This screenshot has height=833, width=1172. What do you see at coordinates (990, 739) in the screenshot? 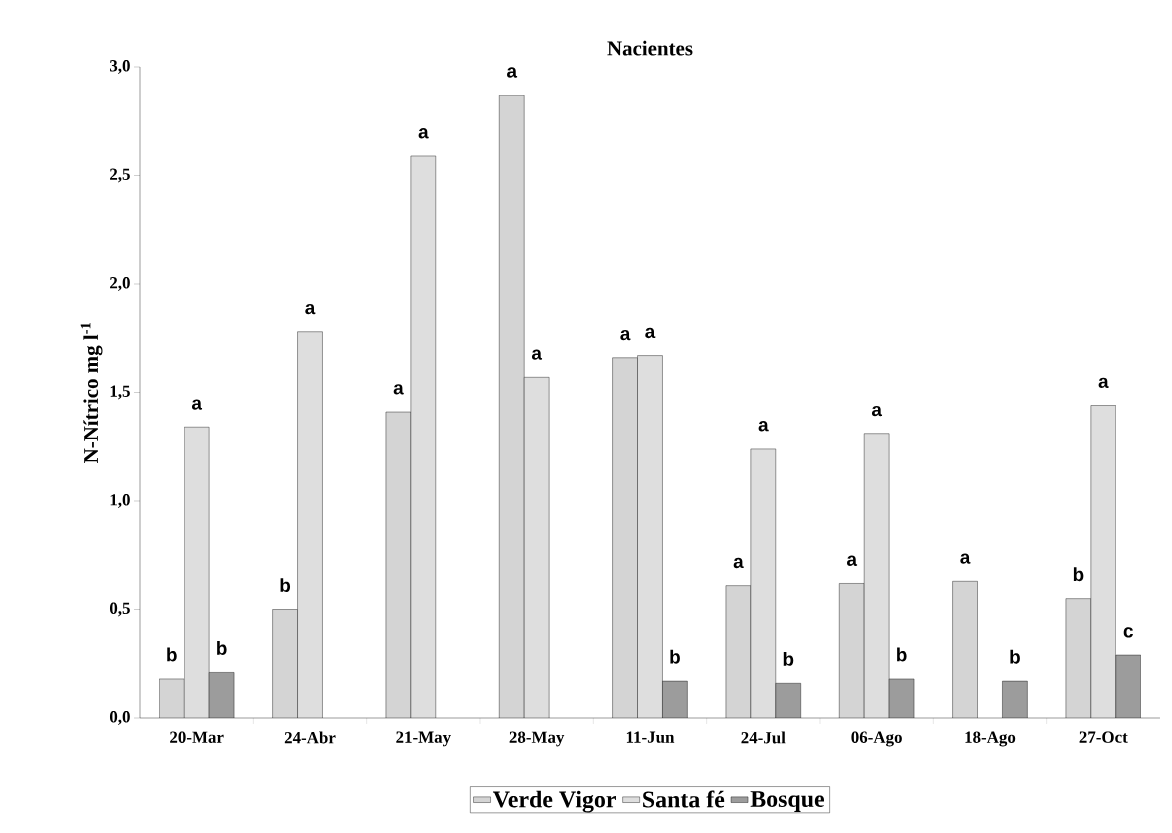
I see `x-tick-label: 18-Ago` at bounding box center [990, 739].